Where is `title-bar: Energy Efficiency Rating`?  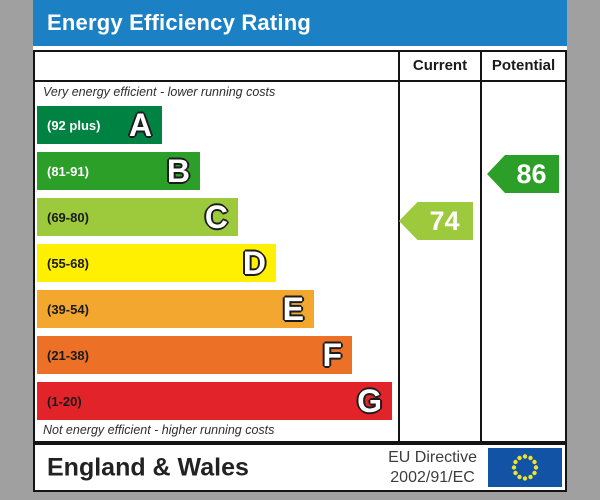
title-bar: Energy Efficiency Rating is located at coordinates (300, 23).